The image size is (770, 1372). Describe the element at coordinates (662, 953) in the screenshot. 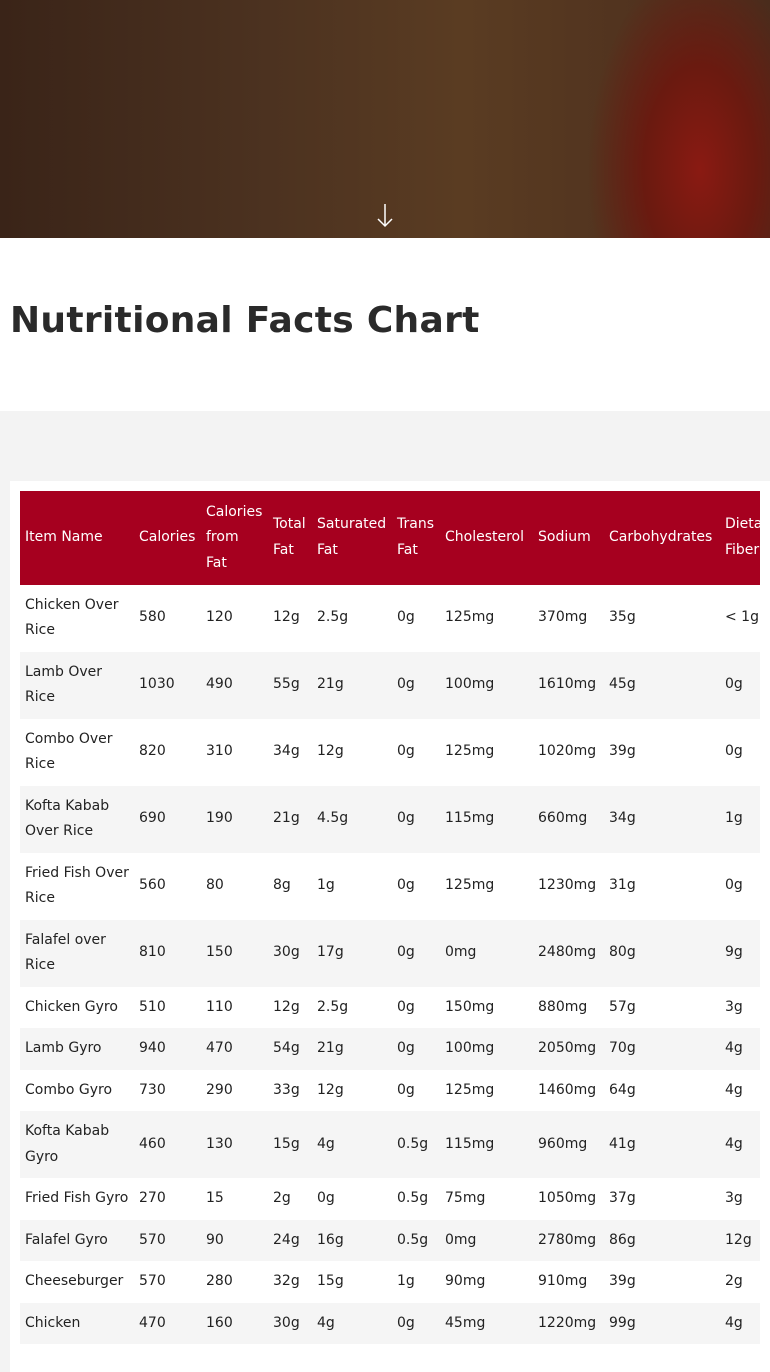

I see `value-cell: 80g` at that location.